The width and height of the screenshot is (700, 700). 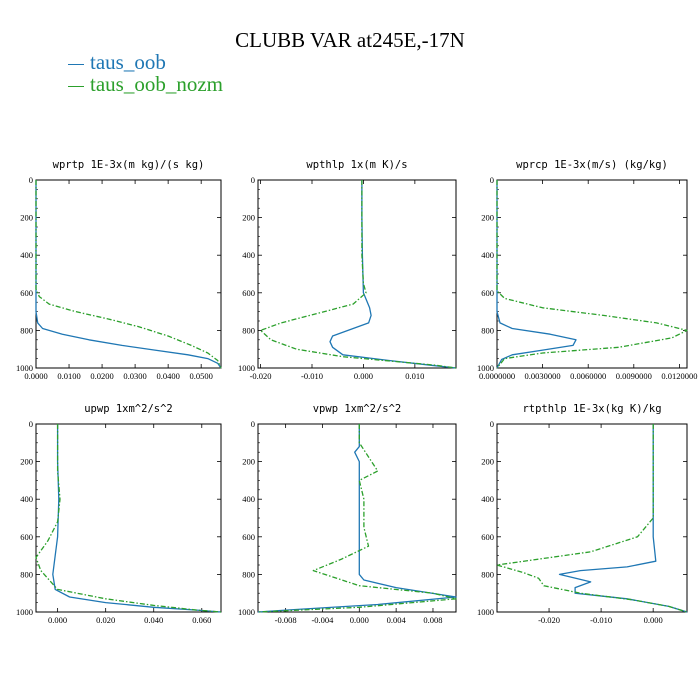 What do you see at coordinates (286, 620) in the screenshot?
I see `x-tick-label: -0.008` at bounding box center [286, 620].